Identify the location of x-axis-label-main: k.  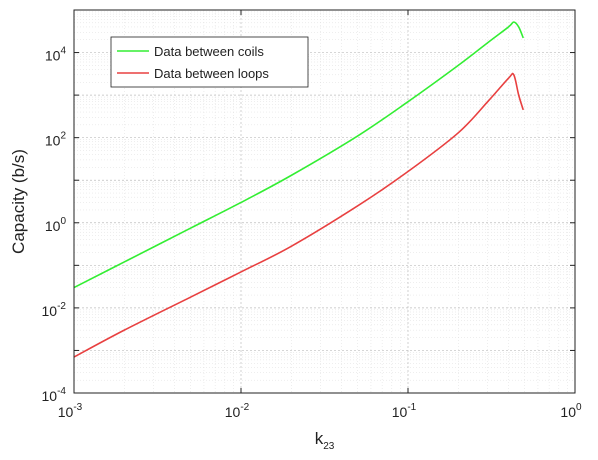
(319, 438).